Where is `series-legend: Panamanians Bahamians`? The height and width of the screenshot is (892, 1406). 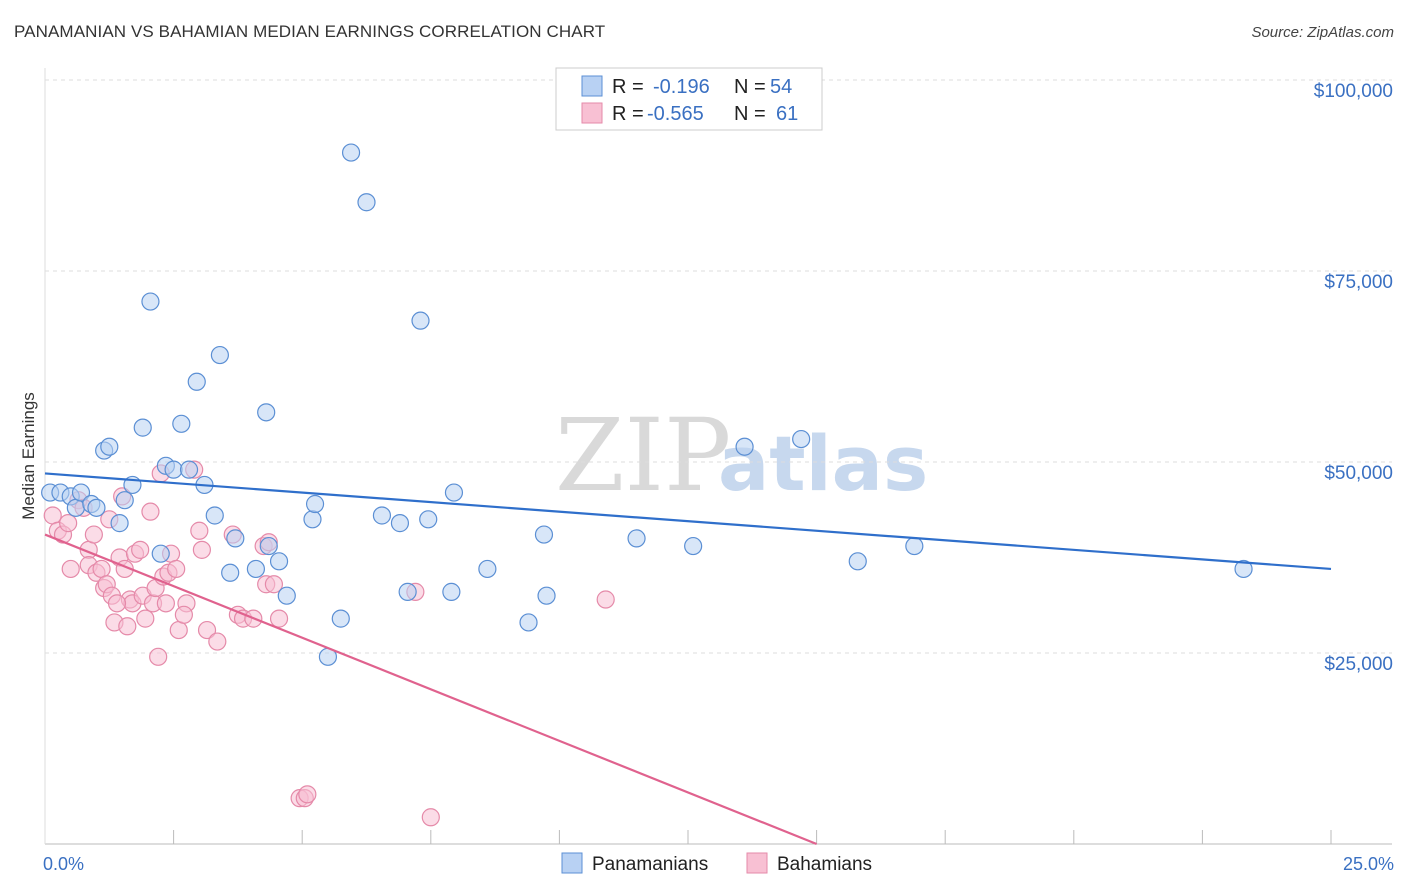 series-legend: Panamanians Bahamians is located at coordinates (716, 863).